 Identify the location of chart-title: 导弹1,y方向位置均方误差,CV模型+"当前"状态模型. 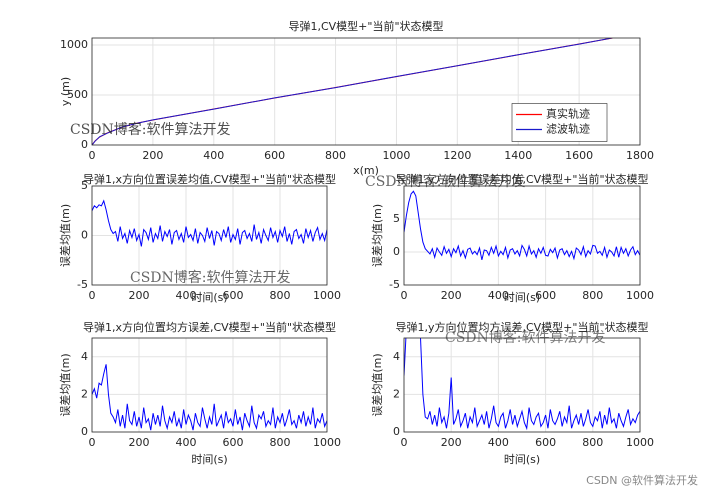
(521, 327).